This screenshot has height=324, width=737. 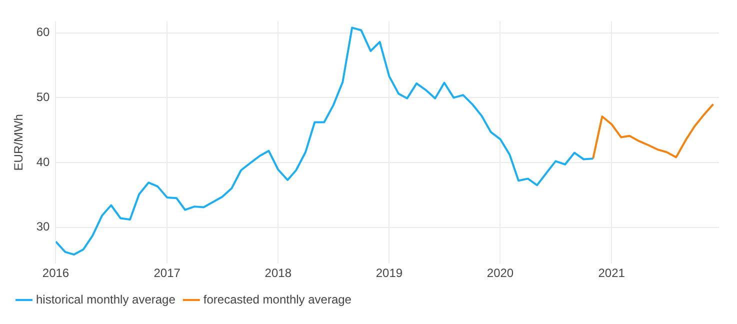 What do you see at coordinates (56, 273) in the screenshot?
I see `x-tick-label: 2016` at bounding box center [56, 273].